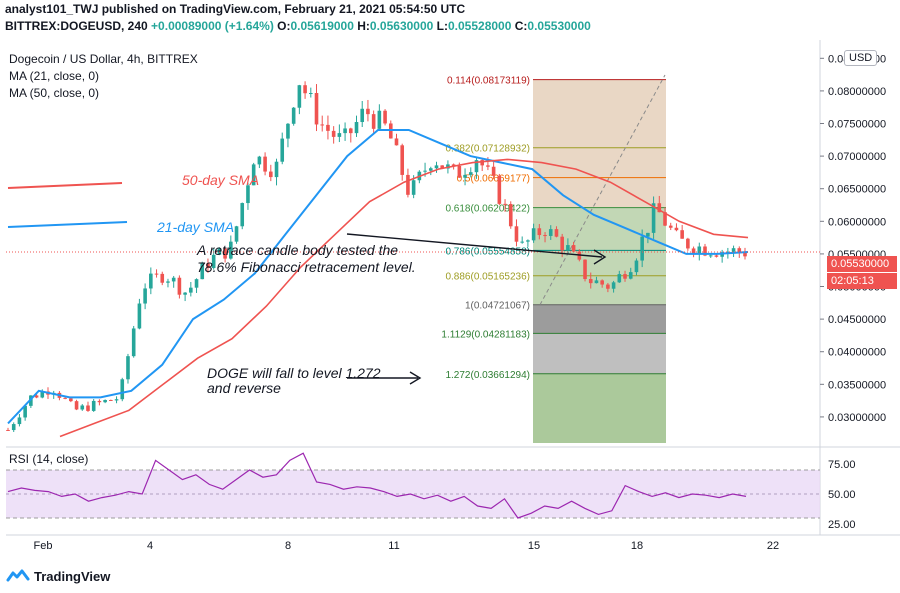  I want to click on price-tick-label: 0.07500000, so click(857, 125).